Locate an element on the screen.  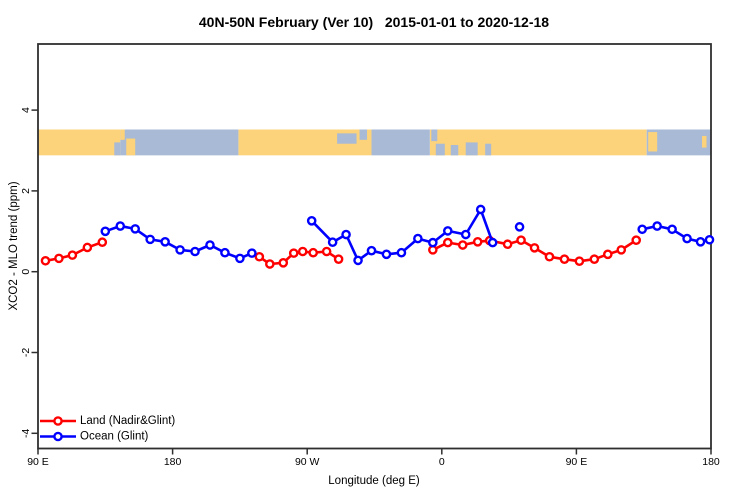
y-tick-label: 2 is located at coordinates (26, 191).